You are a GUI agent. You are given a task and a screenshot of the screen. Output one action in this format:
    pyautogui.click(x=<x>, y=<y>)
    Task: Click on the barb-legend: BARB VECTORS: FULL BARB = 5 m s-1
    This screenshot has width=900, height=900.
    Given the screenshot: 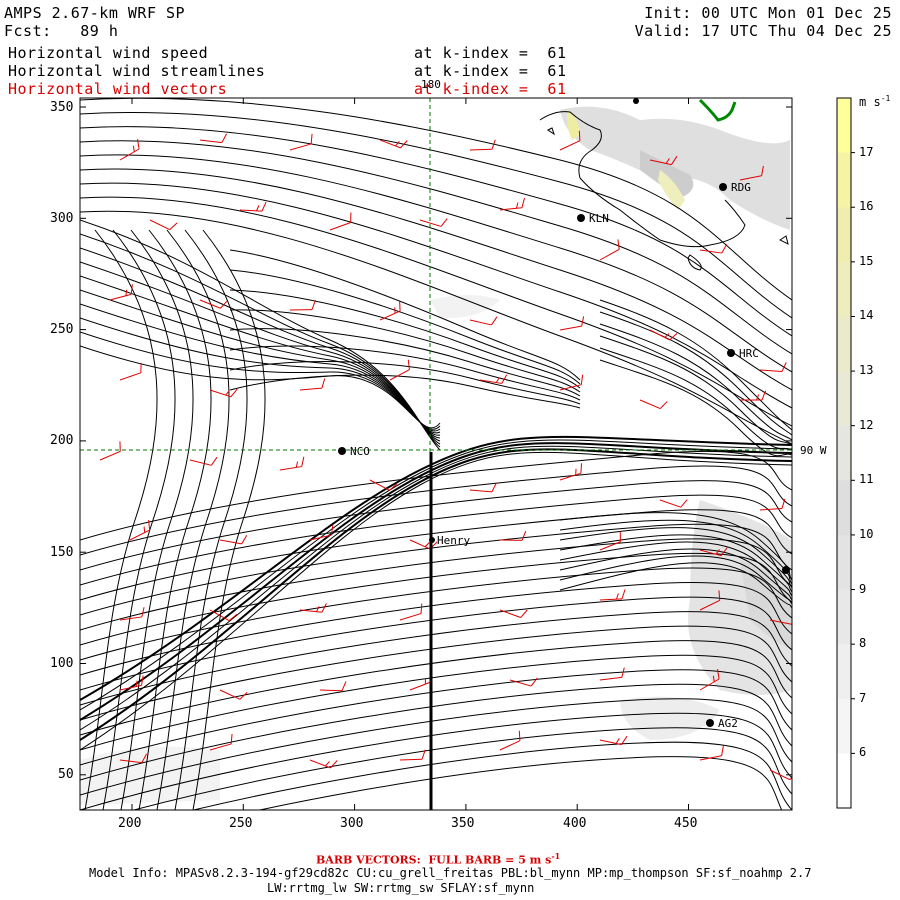 What is the action you would take?
    pyautogui.click(x=438, y=859)
    